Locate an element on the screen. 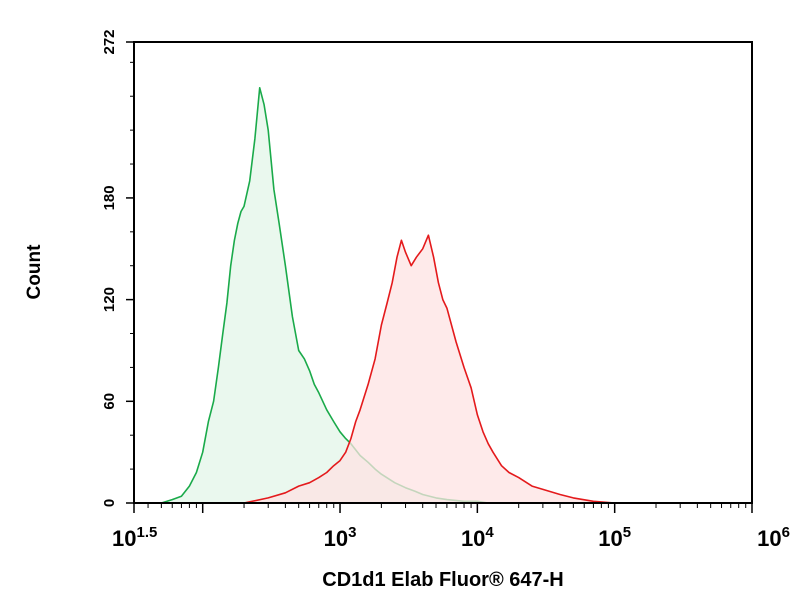 This screenshot has width=804, height=600. y-tick-label: 60 is located at coordinates (109, 401).